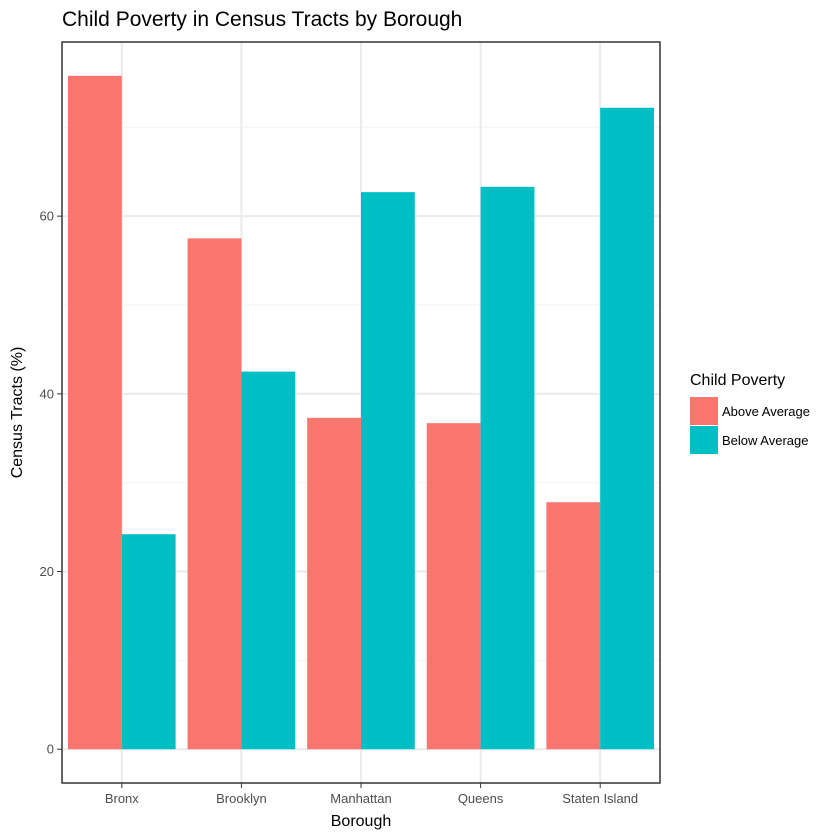 The height and width of the screenshot is (840, 840). Describe the element at coordinates (47, 216) in the screenshot. I see `y-tick-label: 60` at that location.